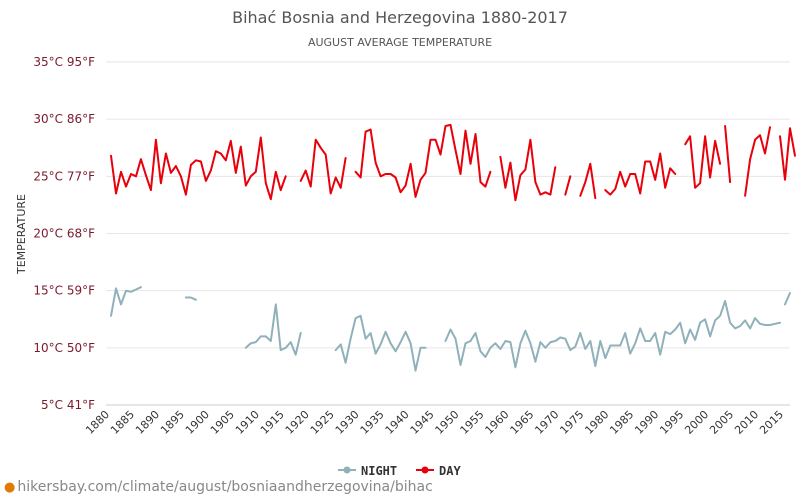  What do you see at coordinates (64, 62) in the screenshot?
I see `y-tick-label-35: 35°C 95°F` at bounding box center [64, 62].